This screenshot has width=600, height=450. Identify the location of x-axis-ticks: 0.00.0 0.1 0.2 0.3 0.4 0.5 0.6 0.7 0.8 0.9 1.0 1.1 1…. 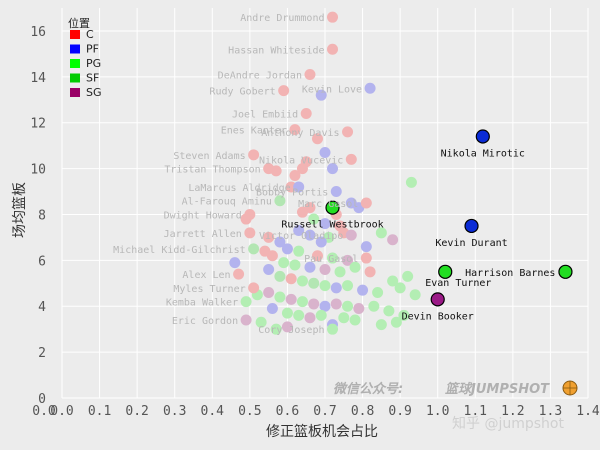
(316, 411).